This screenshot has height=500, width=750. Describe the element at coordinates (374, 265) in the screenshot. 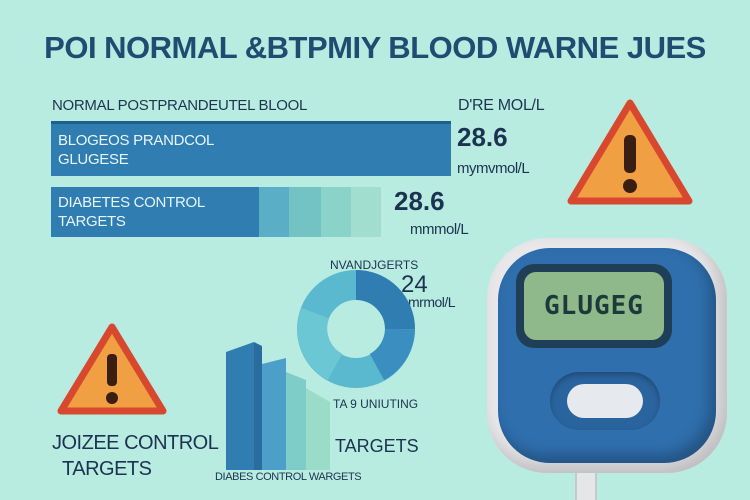

I see `donut-label: NVANDJGERTS` at that location.